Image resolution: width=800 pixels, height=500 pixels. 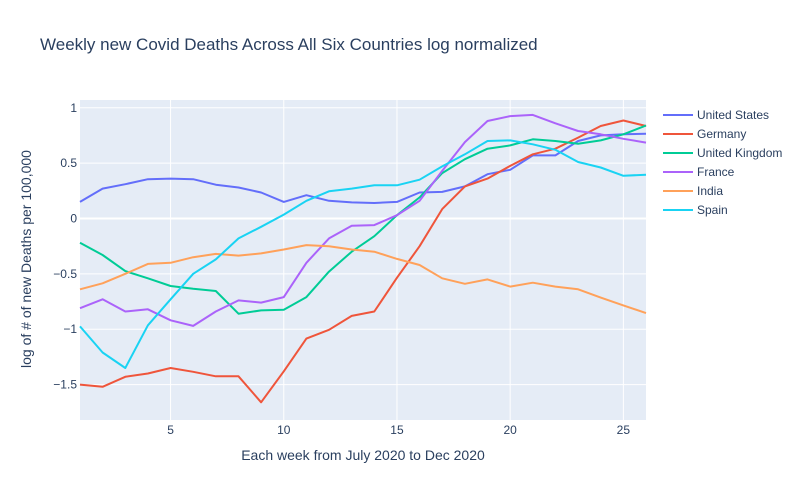 I want to click on legend-item-united-states: United States, so click(x=716, y=115).